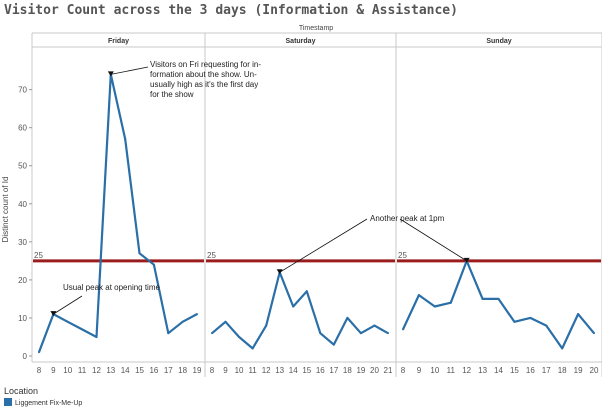  What do you see at coordinates (22, 166) in the screenshot?
I see `y-tick-label: 50` at bounding box center [22, 166].